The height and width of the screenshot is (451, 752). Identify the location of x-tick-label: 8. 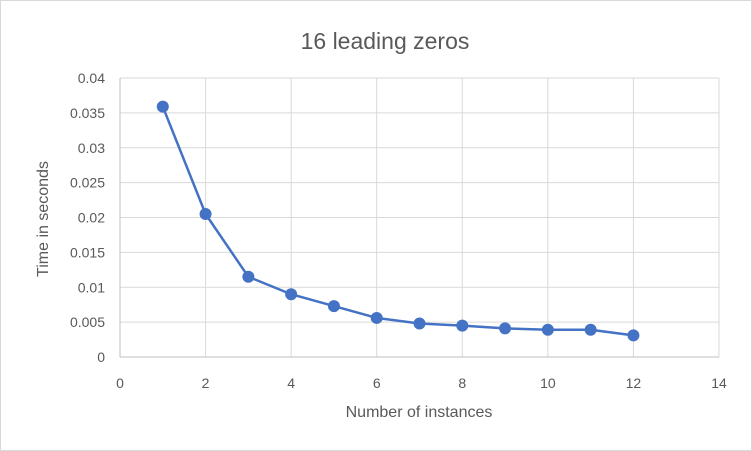
(462, 383).